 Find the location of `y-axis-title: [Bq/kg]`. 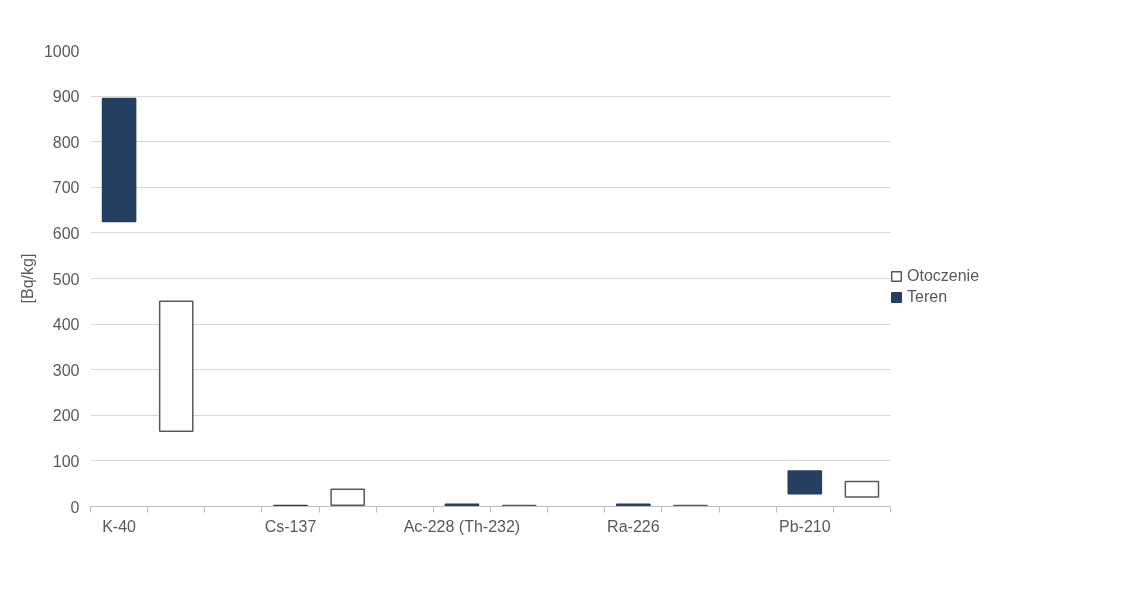

y-axis-title: [Bq/kg] is located at coordinates (27, 278).